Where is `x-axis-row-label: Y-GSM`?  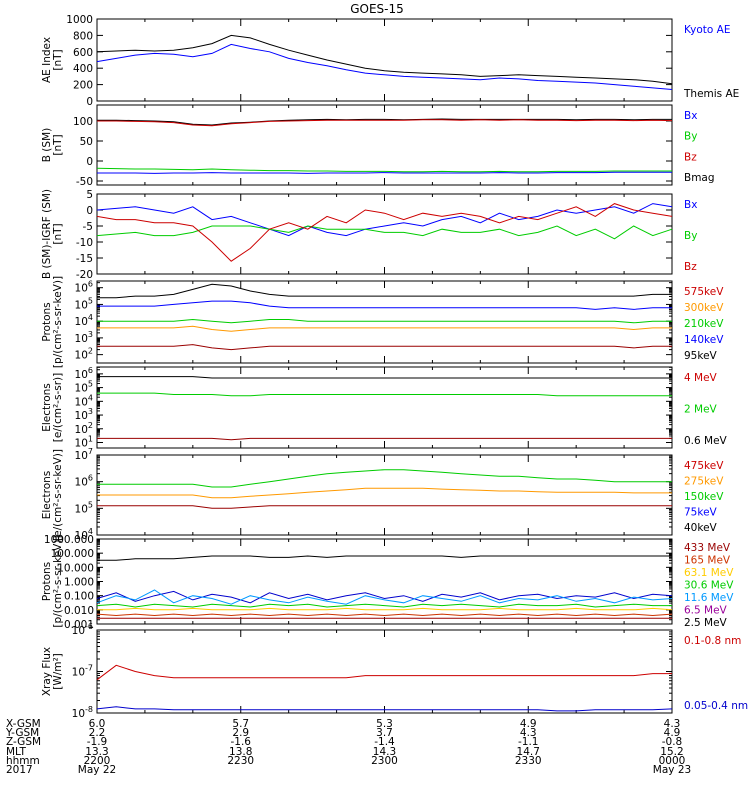
x-axis-row-label: Y-GSM is located at coordinates (22, 733).